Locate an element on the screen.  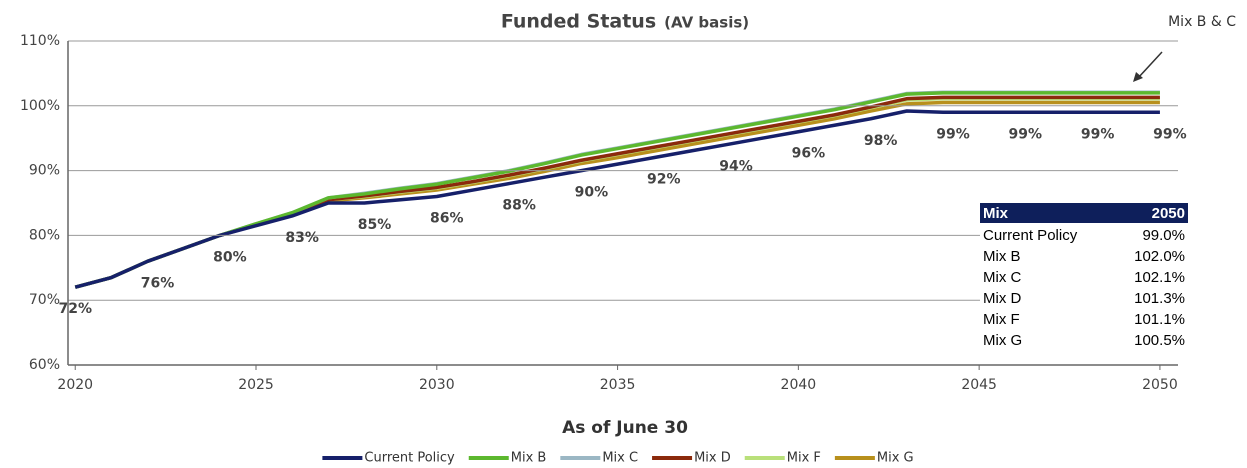
legend-label: Mix F is located at coordinates (804, 458).